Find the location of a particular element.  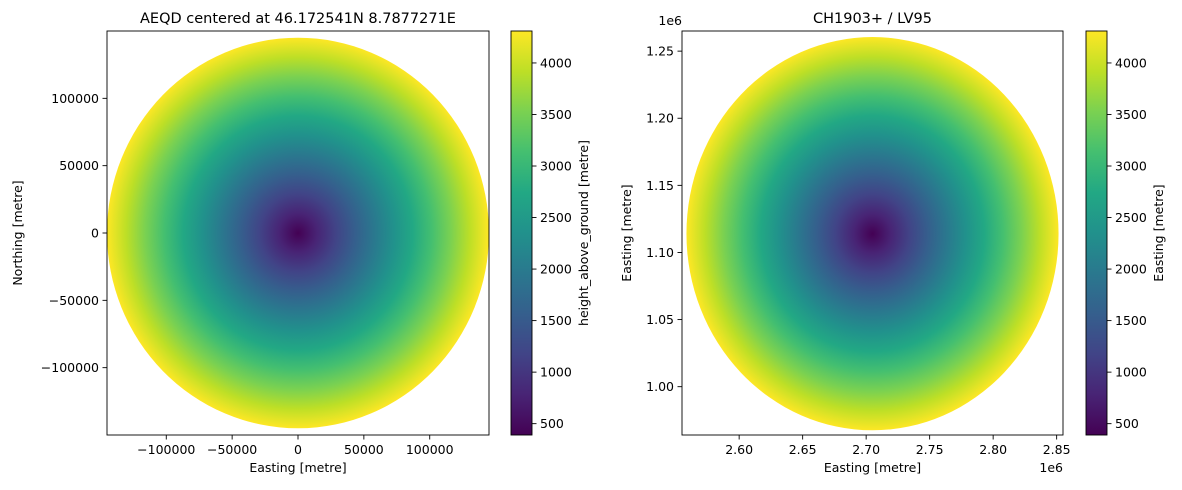

x-tick-label: 2.75 is located at coordinates (930, 449).